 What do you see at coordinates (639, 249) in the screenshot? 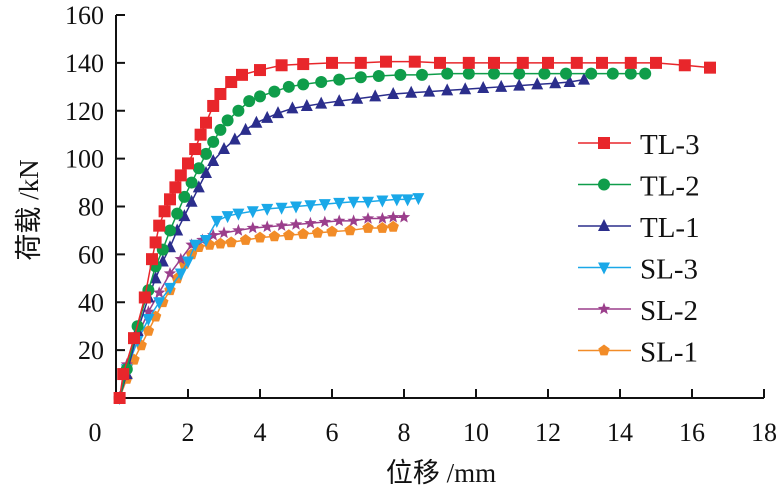
I see `legend: TL-3 TL-2 TL-1 SL-3 SL-2 SL-1` at bounding box center [639, 249].